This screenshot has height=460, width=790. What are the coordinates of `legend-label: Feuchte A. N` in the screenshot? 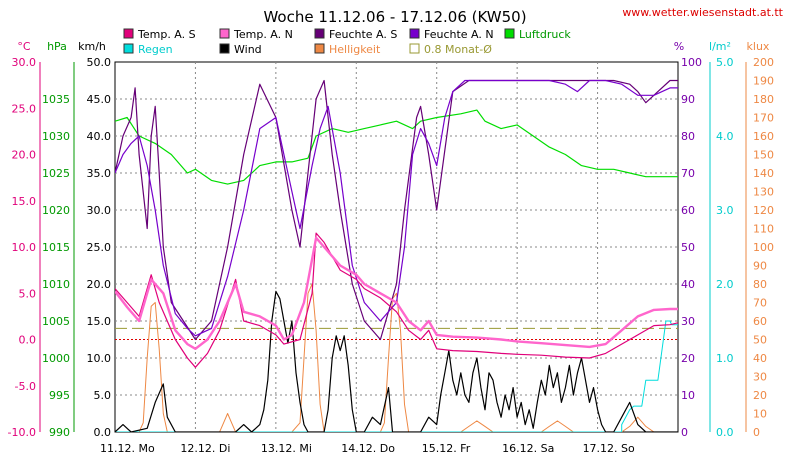 It's located at (459, 34).